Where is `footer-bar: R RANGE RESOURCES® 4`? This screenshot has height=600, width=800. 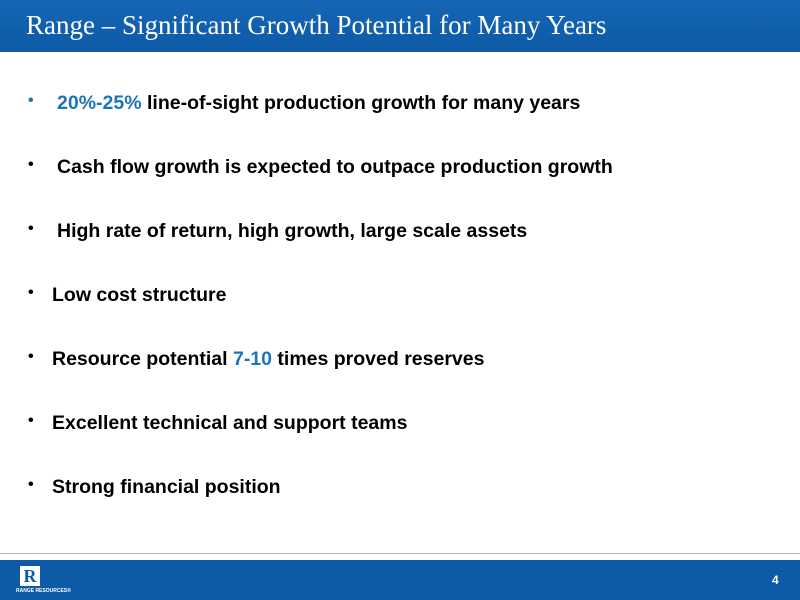
footer-bar: R RANGE RESOURCES® 4 is located at coordinates (400, 580).